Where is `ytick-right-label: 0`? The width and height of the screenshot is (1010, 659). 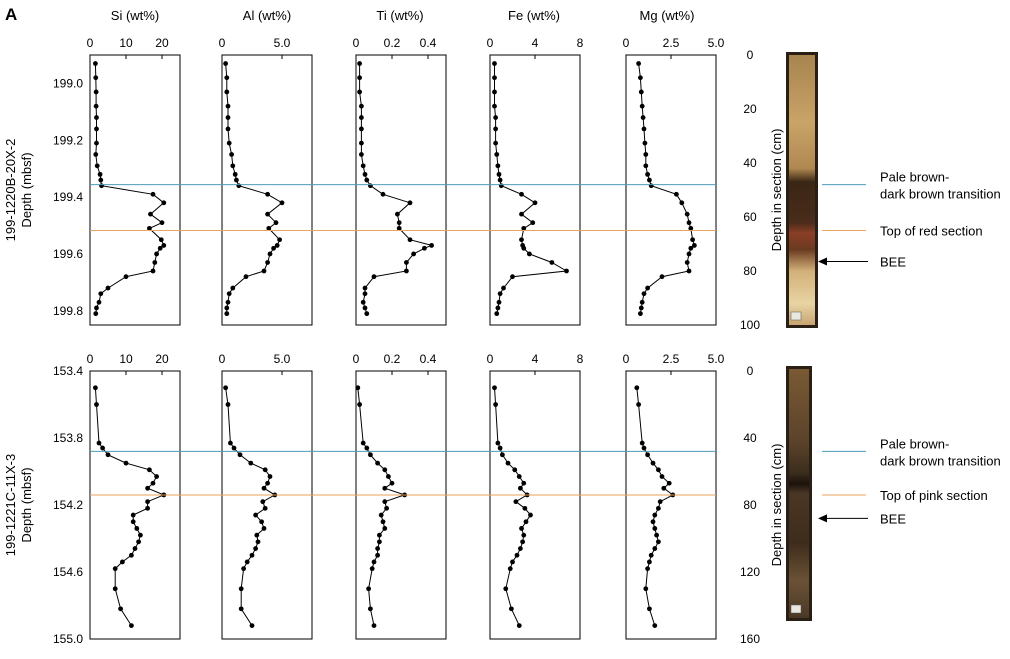
ytick-right-label: 0 is located at coordinates (750, 371).